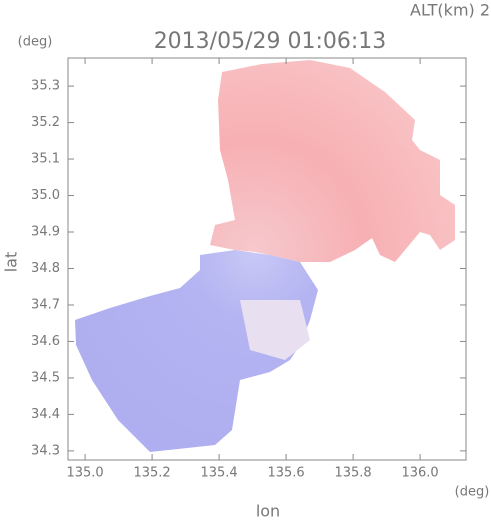  Describe the element at coordinates (45, 304) in the screenshot. I see `y-tick-label: 34.7` at that location.